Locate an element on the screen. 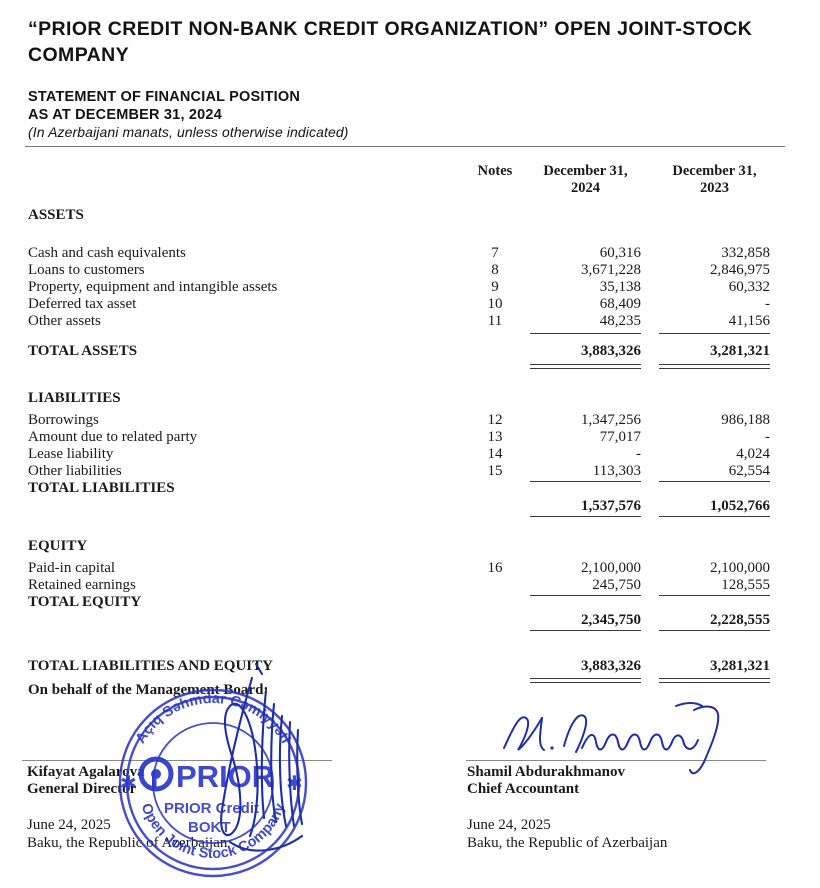 Image resolution: width=820 pixels, height=888 pixels. row-value-2023: 332,858 is located at coordinates (745, 253).